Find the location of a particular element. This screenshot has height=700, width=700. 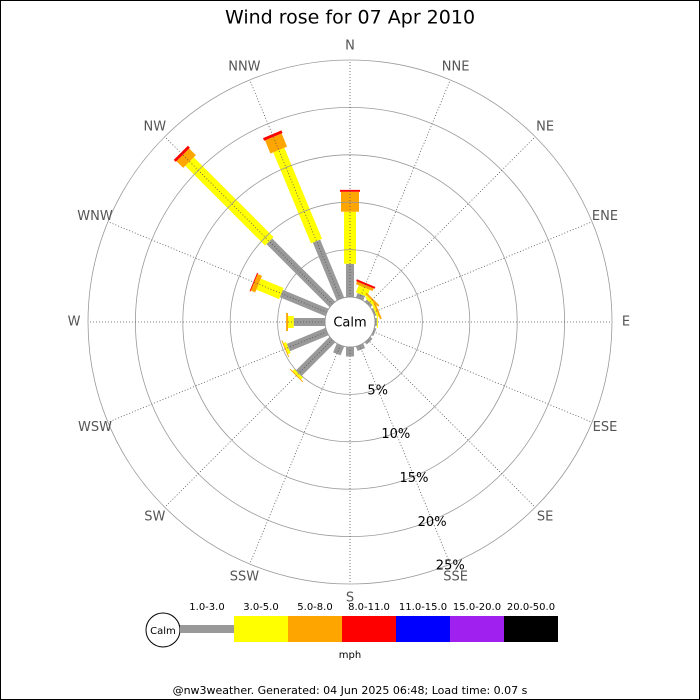

calm-circle is located at coordinates (350, 322).